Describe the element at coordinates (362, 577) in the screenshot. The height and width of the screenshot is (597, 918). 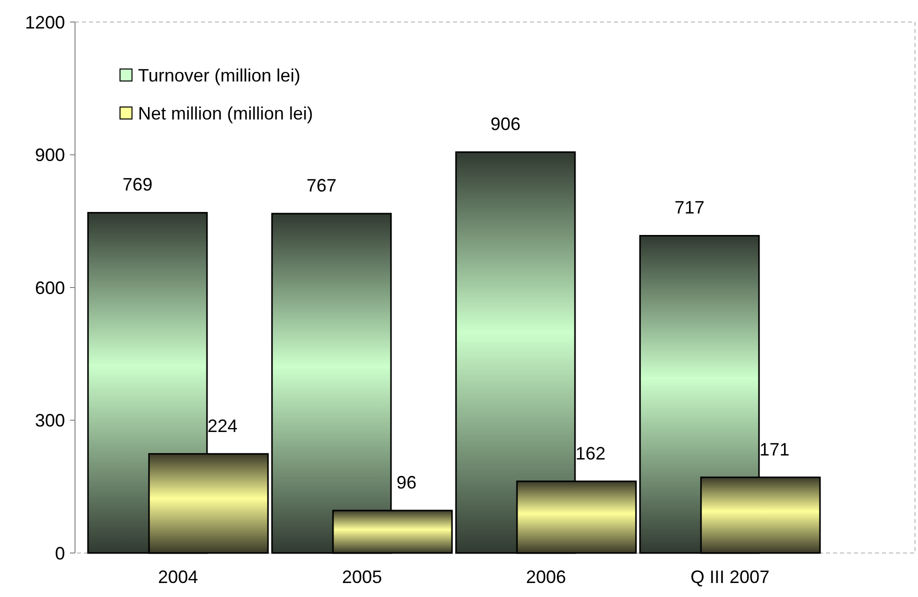
I see `x-tick-label: 2005` at that location.